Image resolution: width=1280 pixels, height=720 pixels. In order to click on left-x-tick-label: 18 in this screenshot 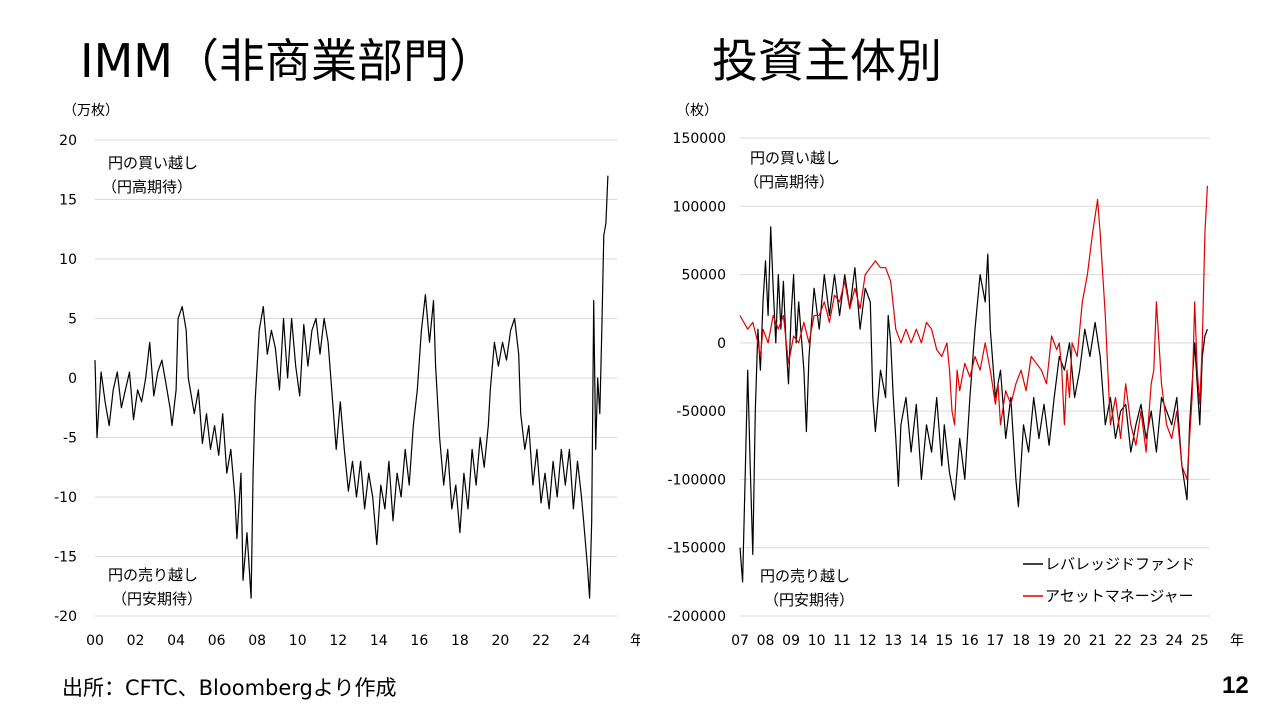, I will do `click(460, 641)`.